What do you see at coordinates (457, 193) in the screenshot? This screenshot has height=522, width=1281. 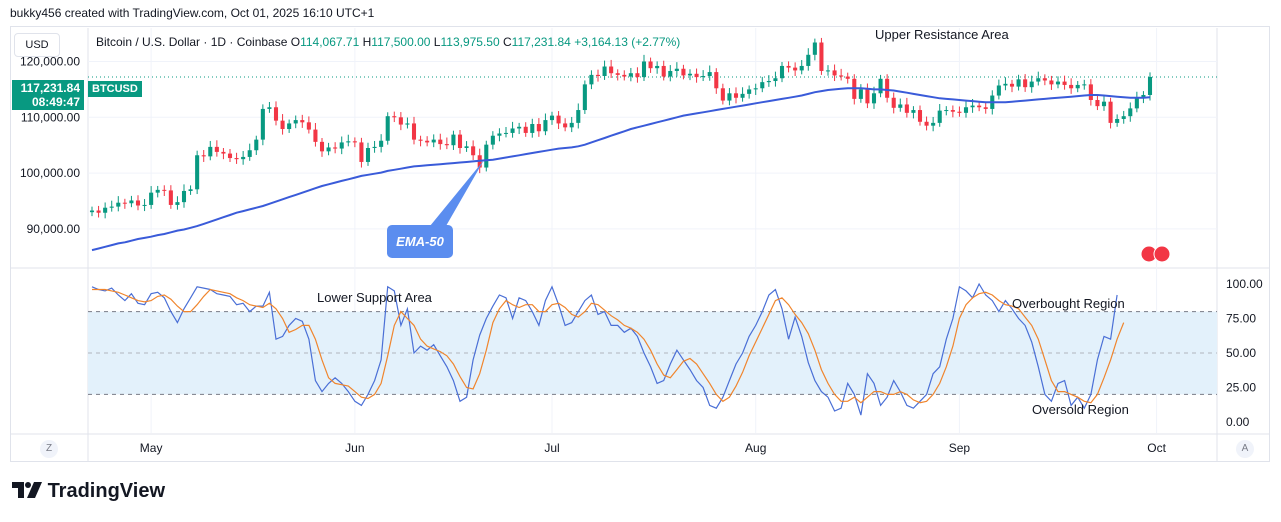 I see `ema-callout-pointer` at bounding box center [457, 193].